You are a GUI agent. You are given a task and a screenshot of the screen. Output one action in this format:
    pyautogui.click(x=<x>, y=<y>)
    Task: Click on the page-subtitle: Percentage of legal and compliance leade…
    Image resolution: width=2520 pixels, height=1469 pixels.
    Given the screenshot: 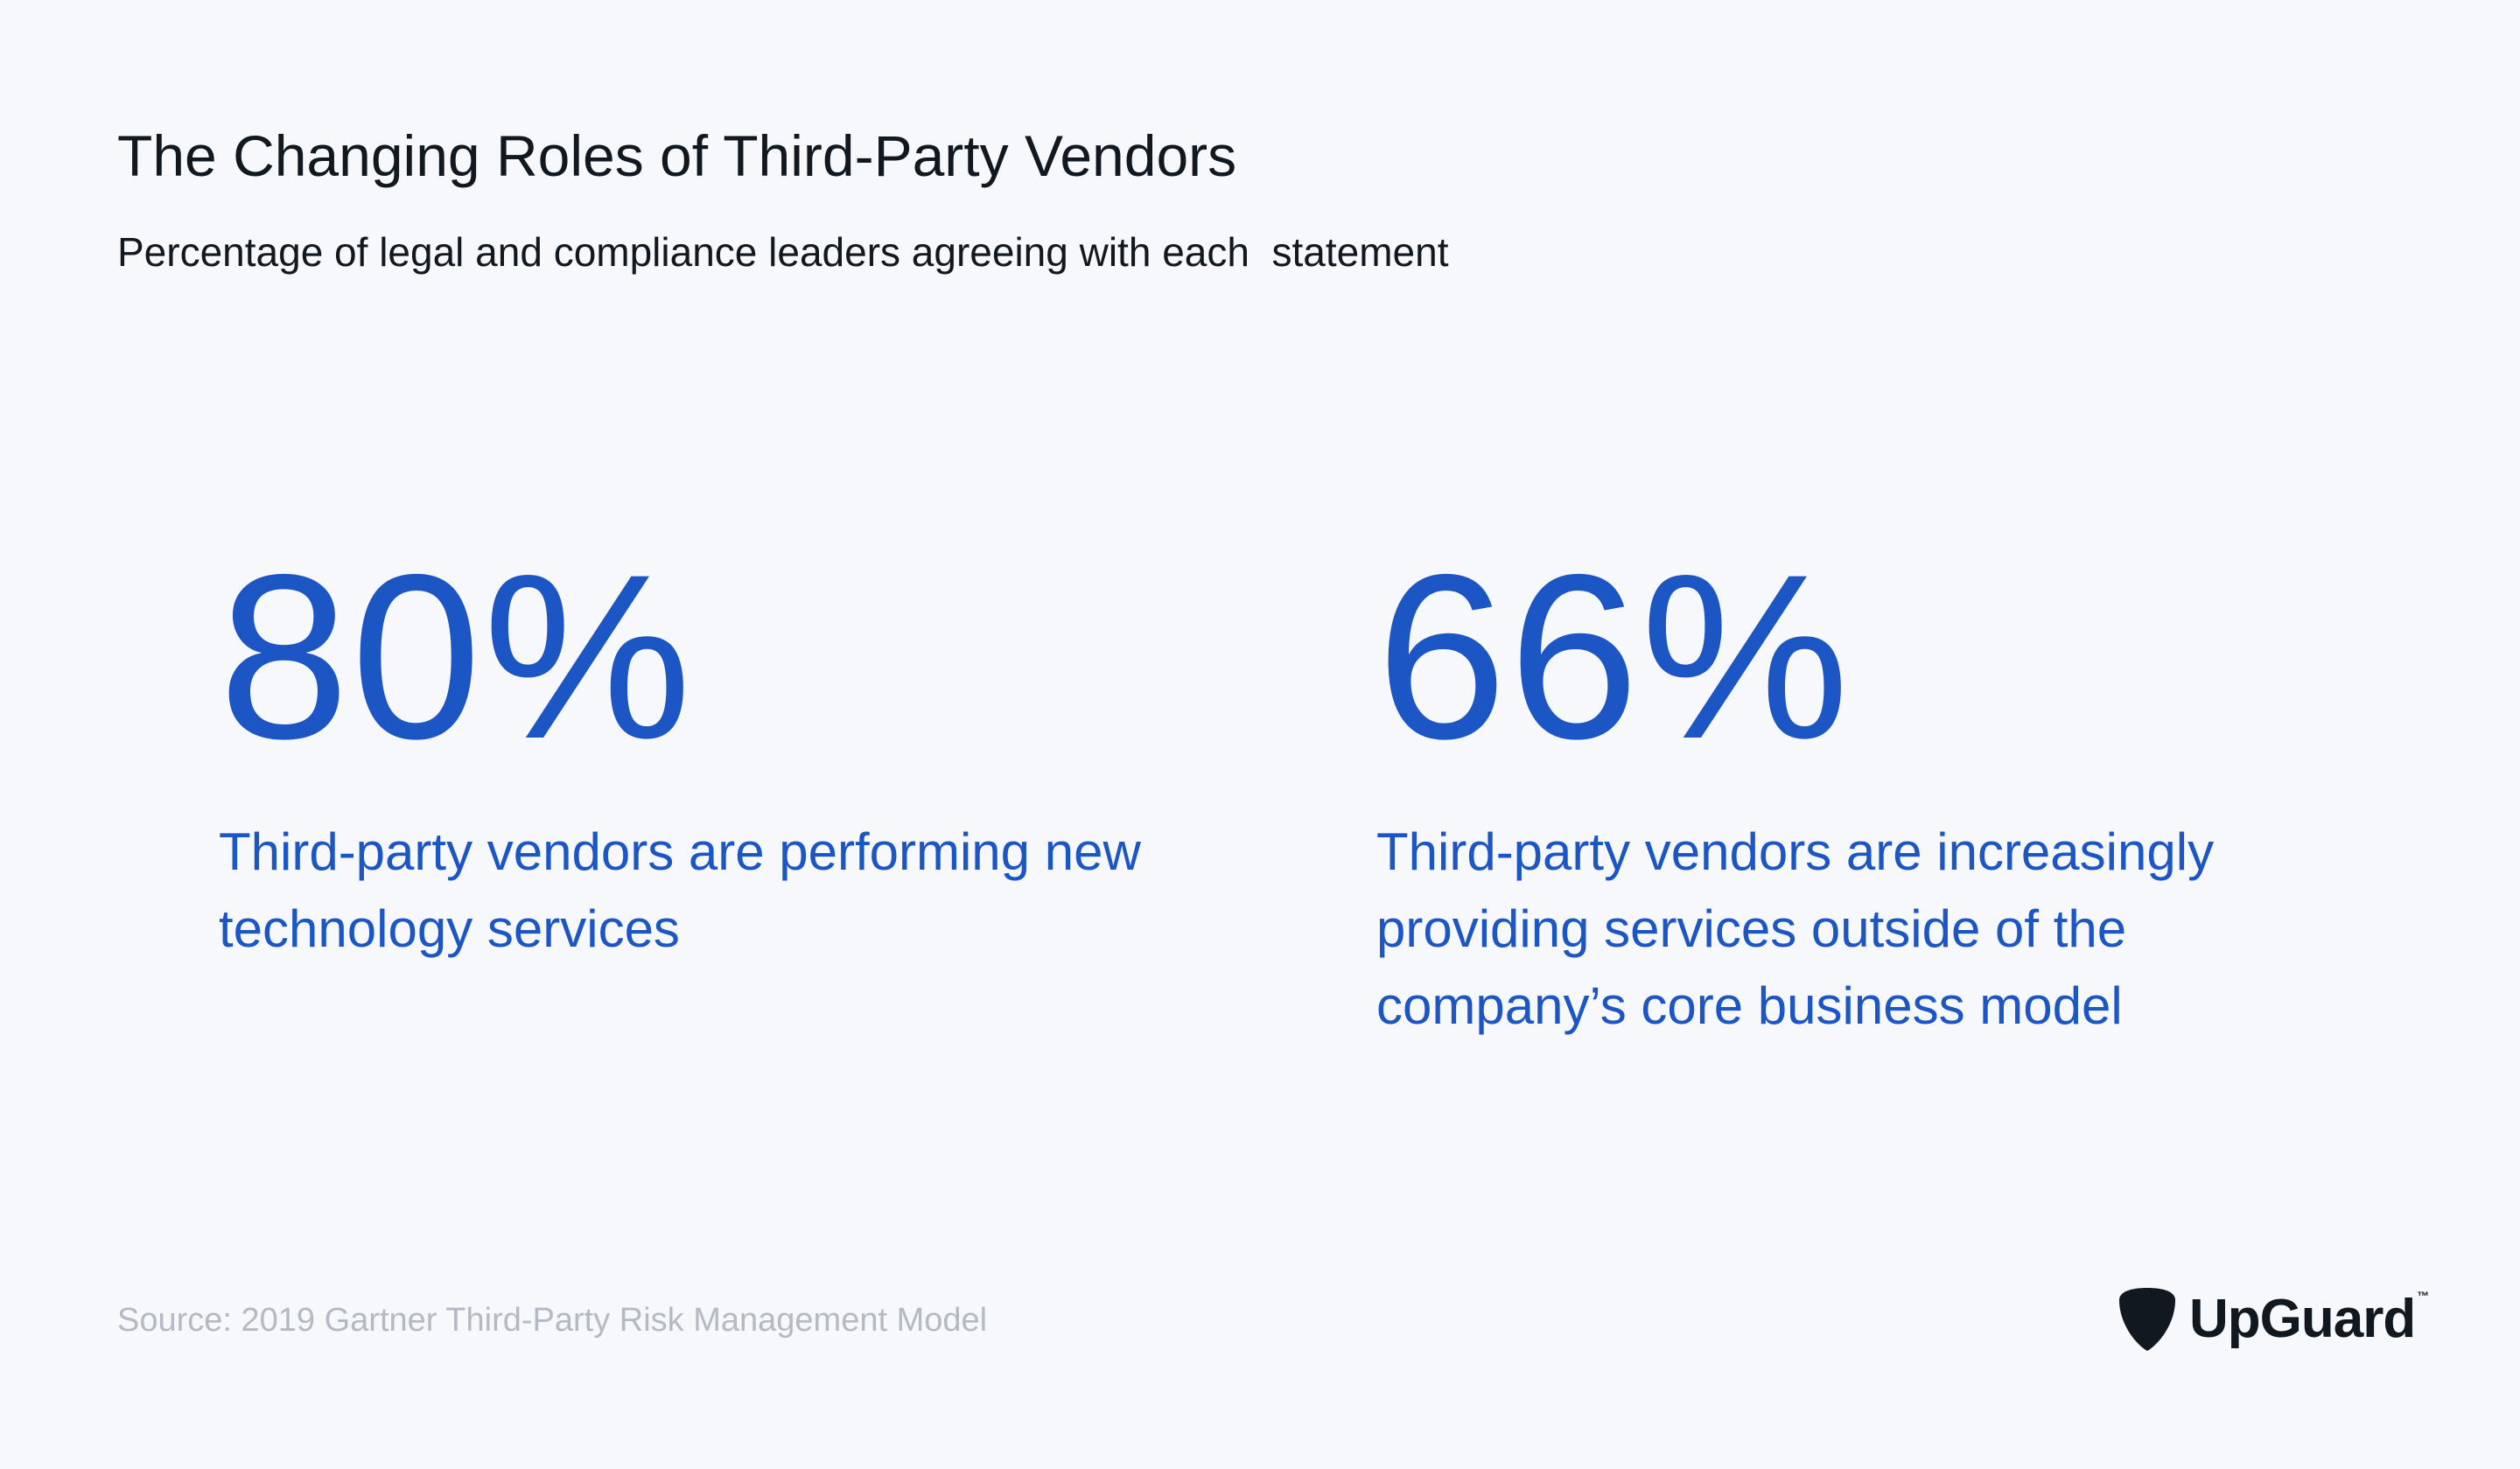 What is the action you would take?
    pyautogui.click(x=783, y=252)
    